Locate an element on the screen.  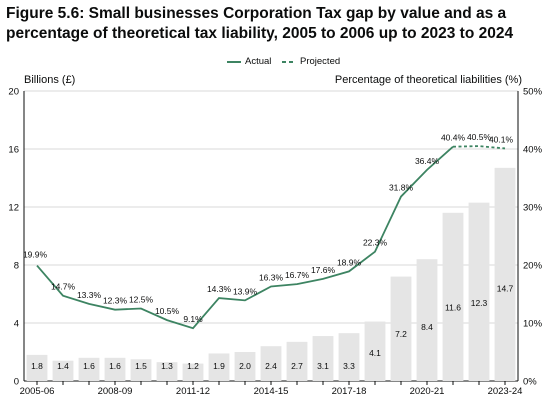
line-value-label: 14.3% is located at coordinates (219, 289).